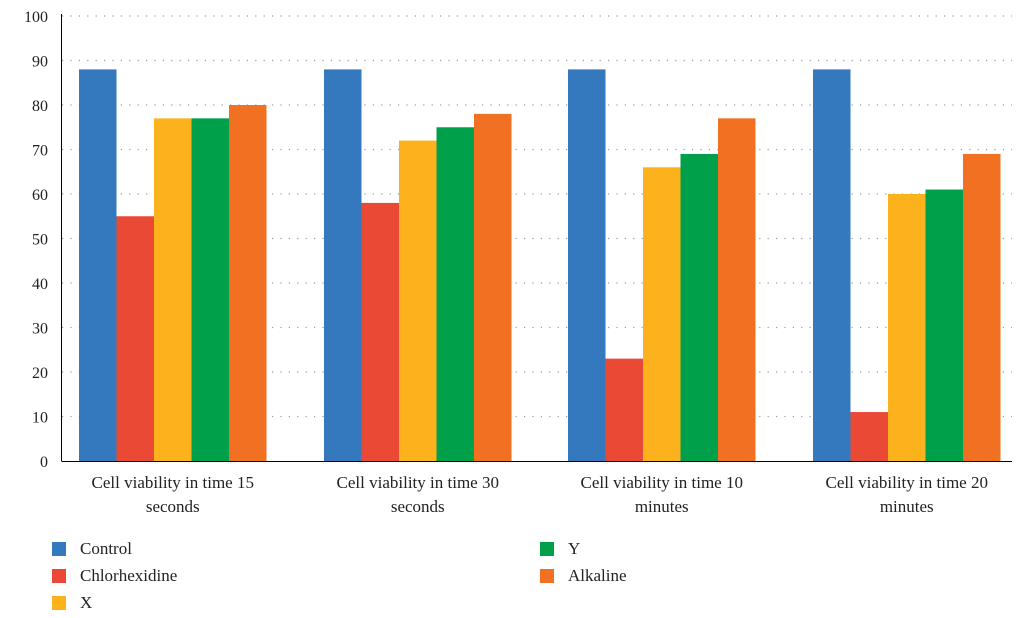 This screenshot has width=1019, height=618. Describe the element at coordinates (36, 17) in the screenshot. I see `y-tick-label: 100` at that location.